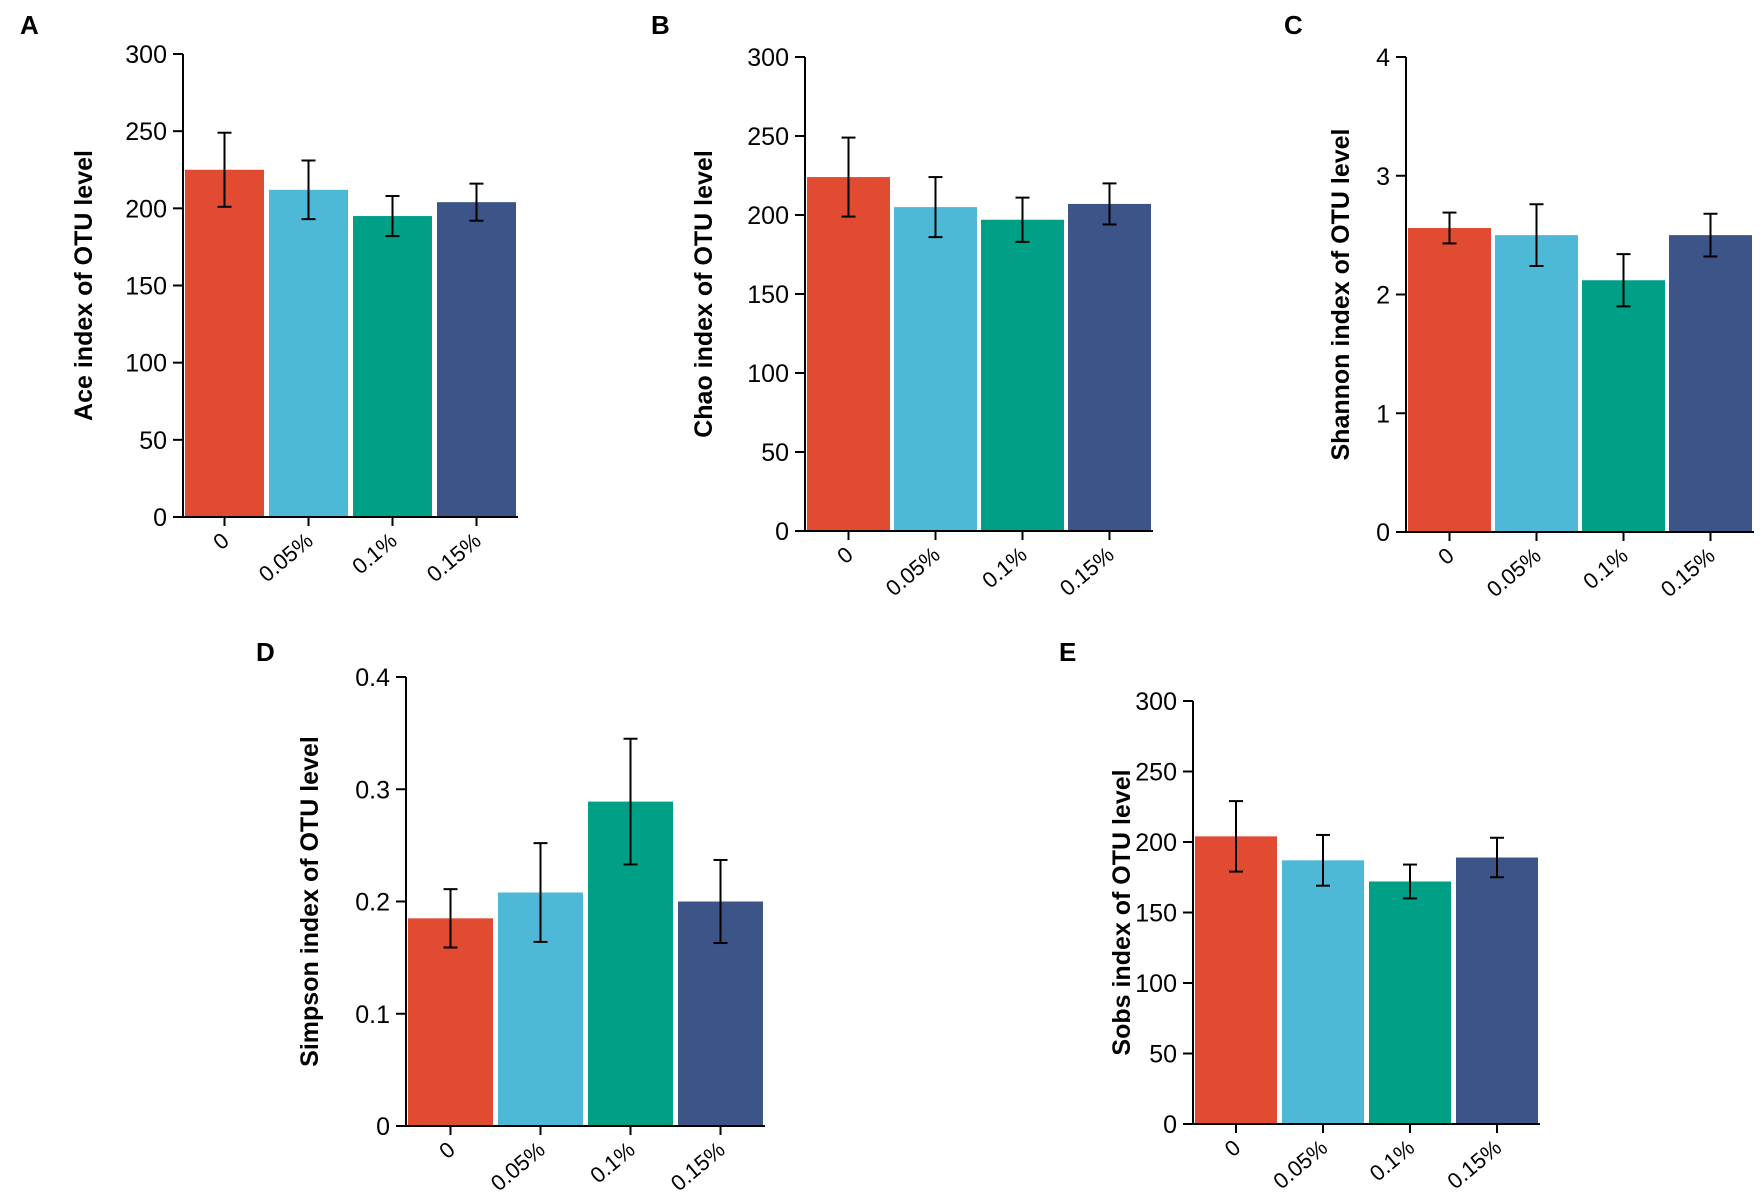 This screenshot has height=1199, width=1760. What do you see at coordinates (372, 903) in the screenshot?
I see `y-tick-label: 0.2` at bounding box center [372, 903].